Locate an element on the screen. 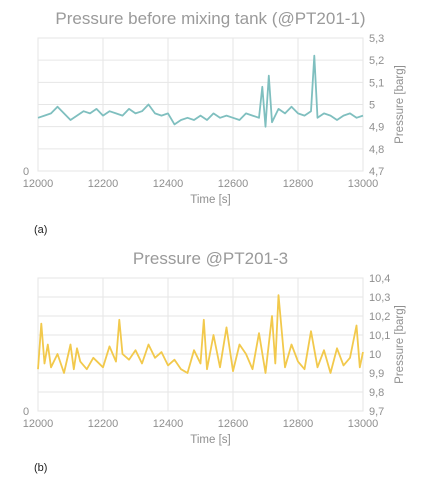 The height and width of the screenshot is (485, 425). panel-label-a: (a) is located at coordinates (41, 230).